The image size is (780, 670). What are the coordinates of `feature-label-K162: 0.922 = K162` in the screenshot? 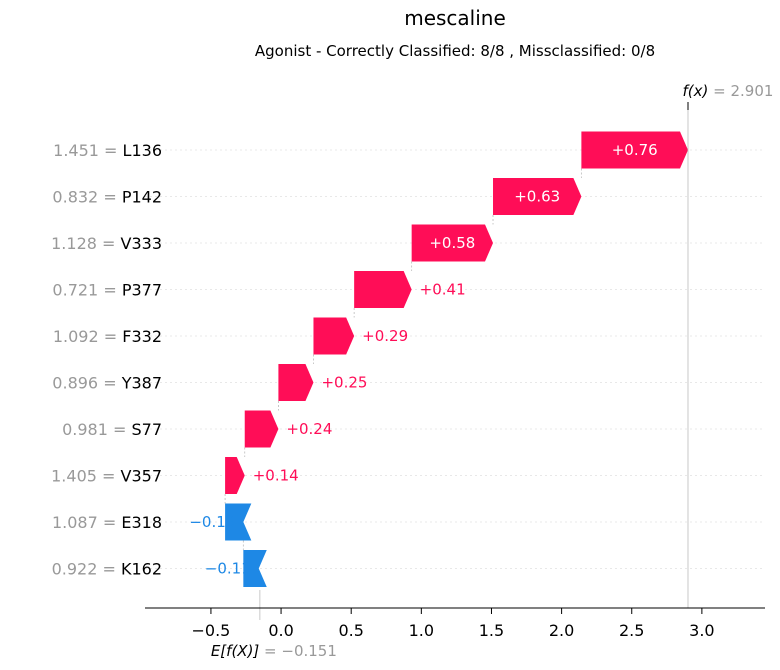 It's located at (107, 569).